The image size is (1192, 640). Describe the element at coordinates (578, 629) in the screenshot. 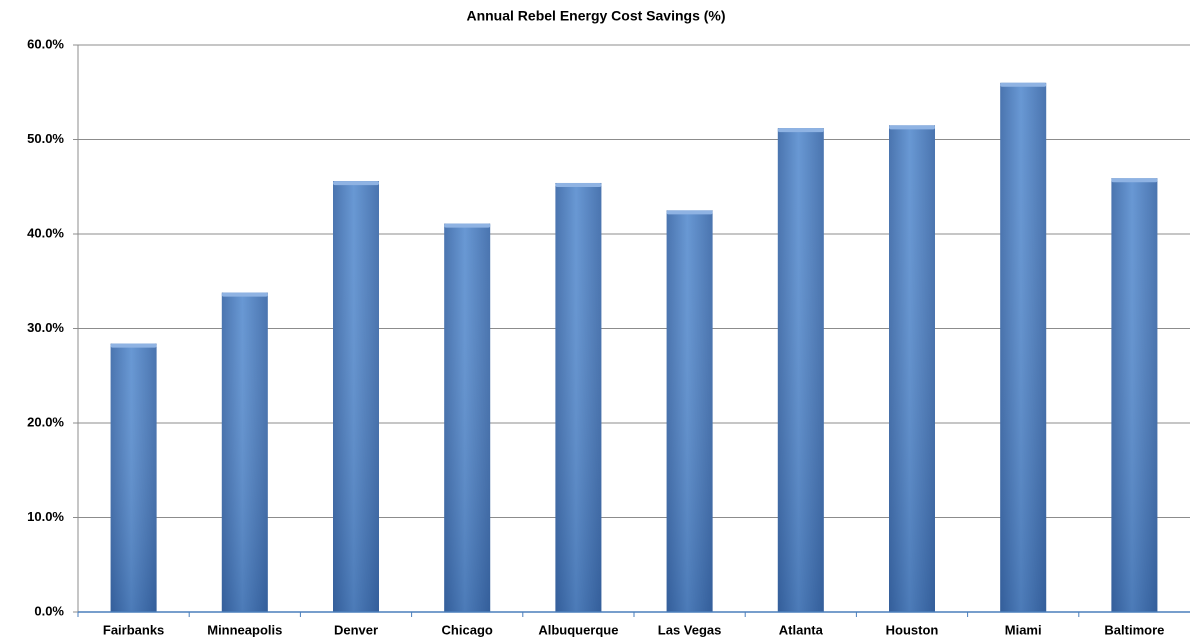

I see `x-tick-label: Albuquerque` at that location.